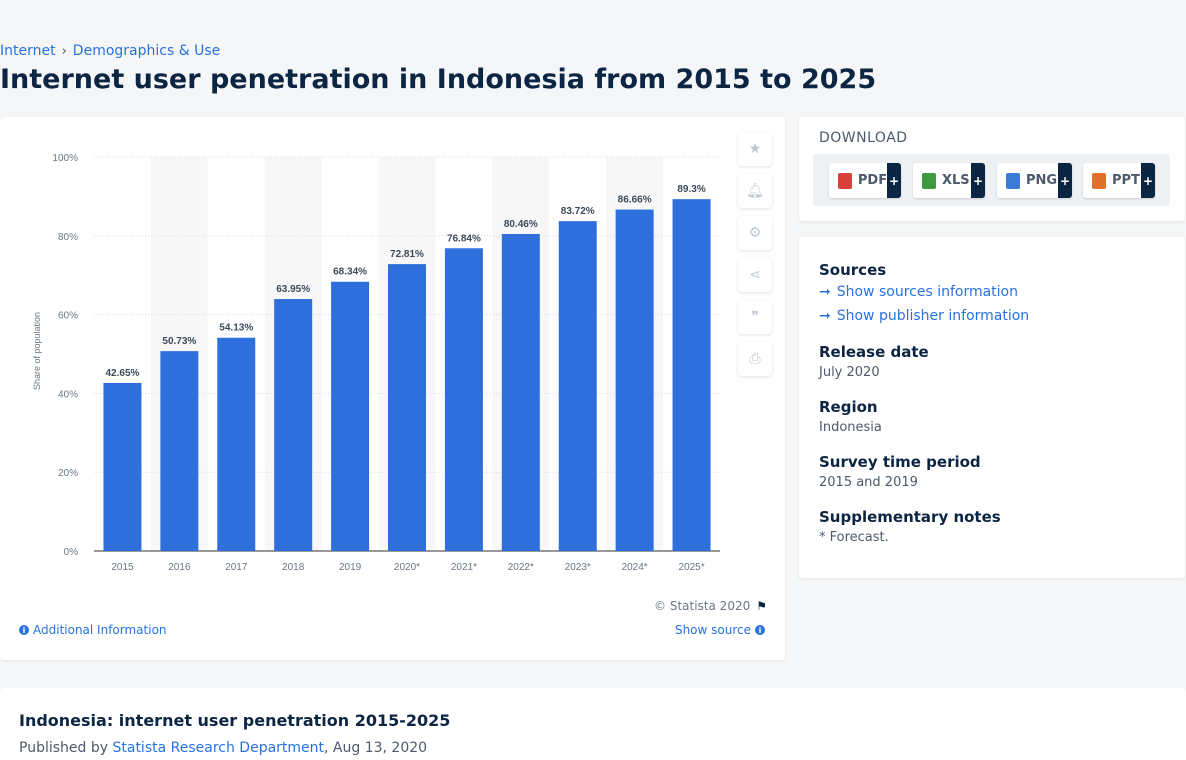 The width and height of the screenshot is (1186, 760). I want to click on cite-button: ❞, so click(755, 317).